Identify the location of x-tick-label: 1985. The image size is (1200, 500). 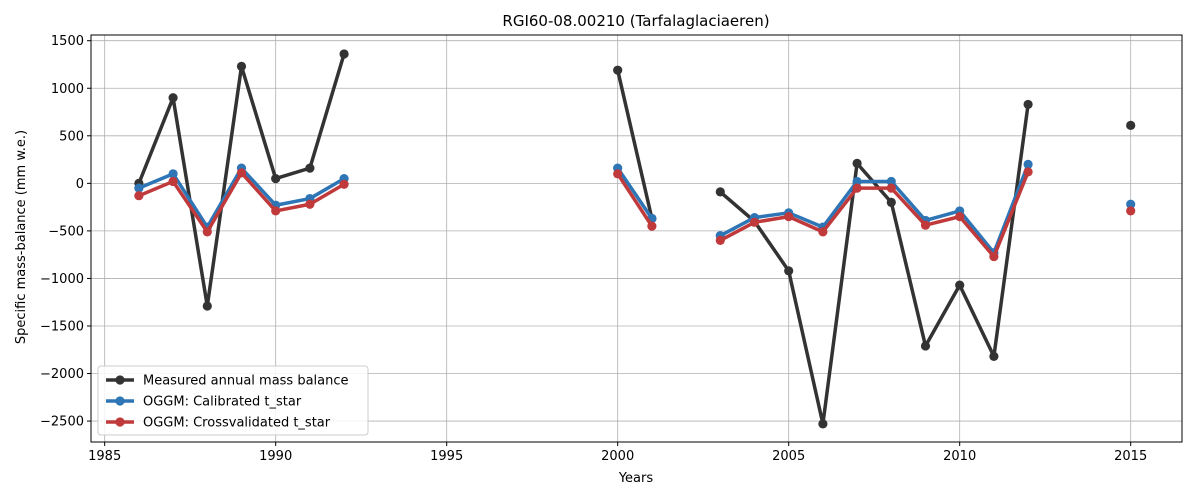
(104, 456).